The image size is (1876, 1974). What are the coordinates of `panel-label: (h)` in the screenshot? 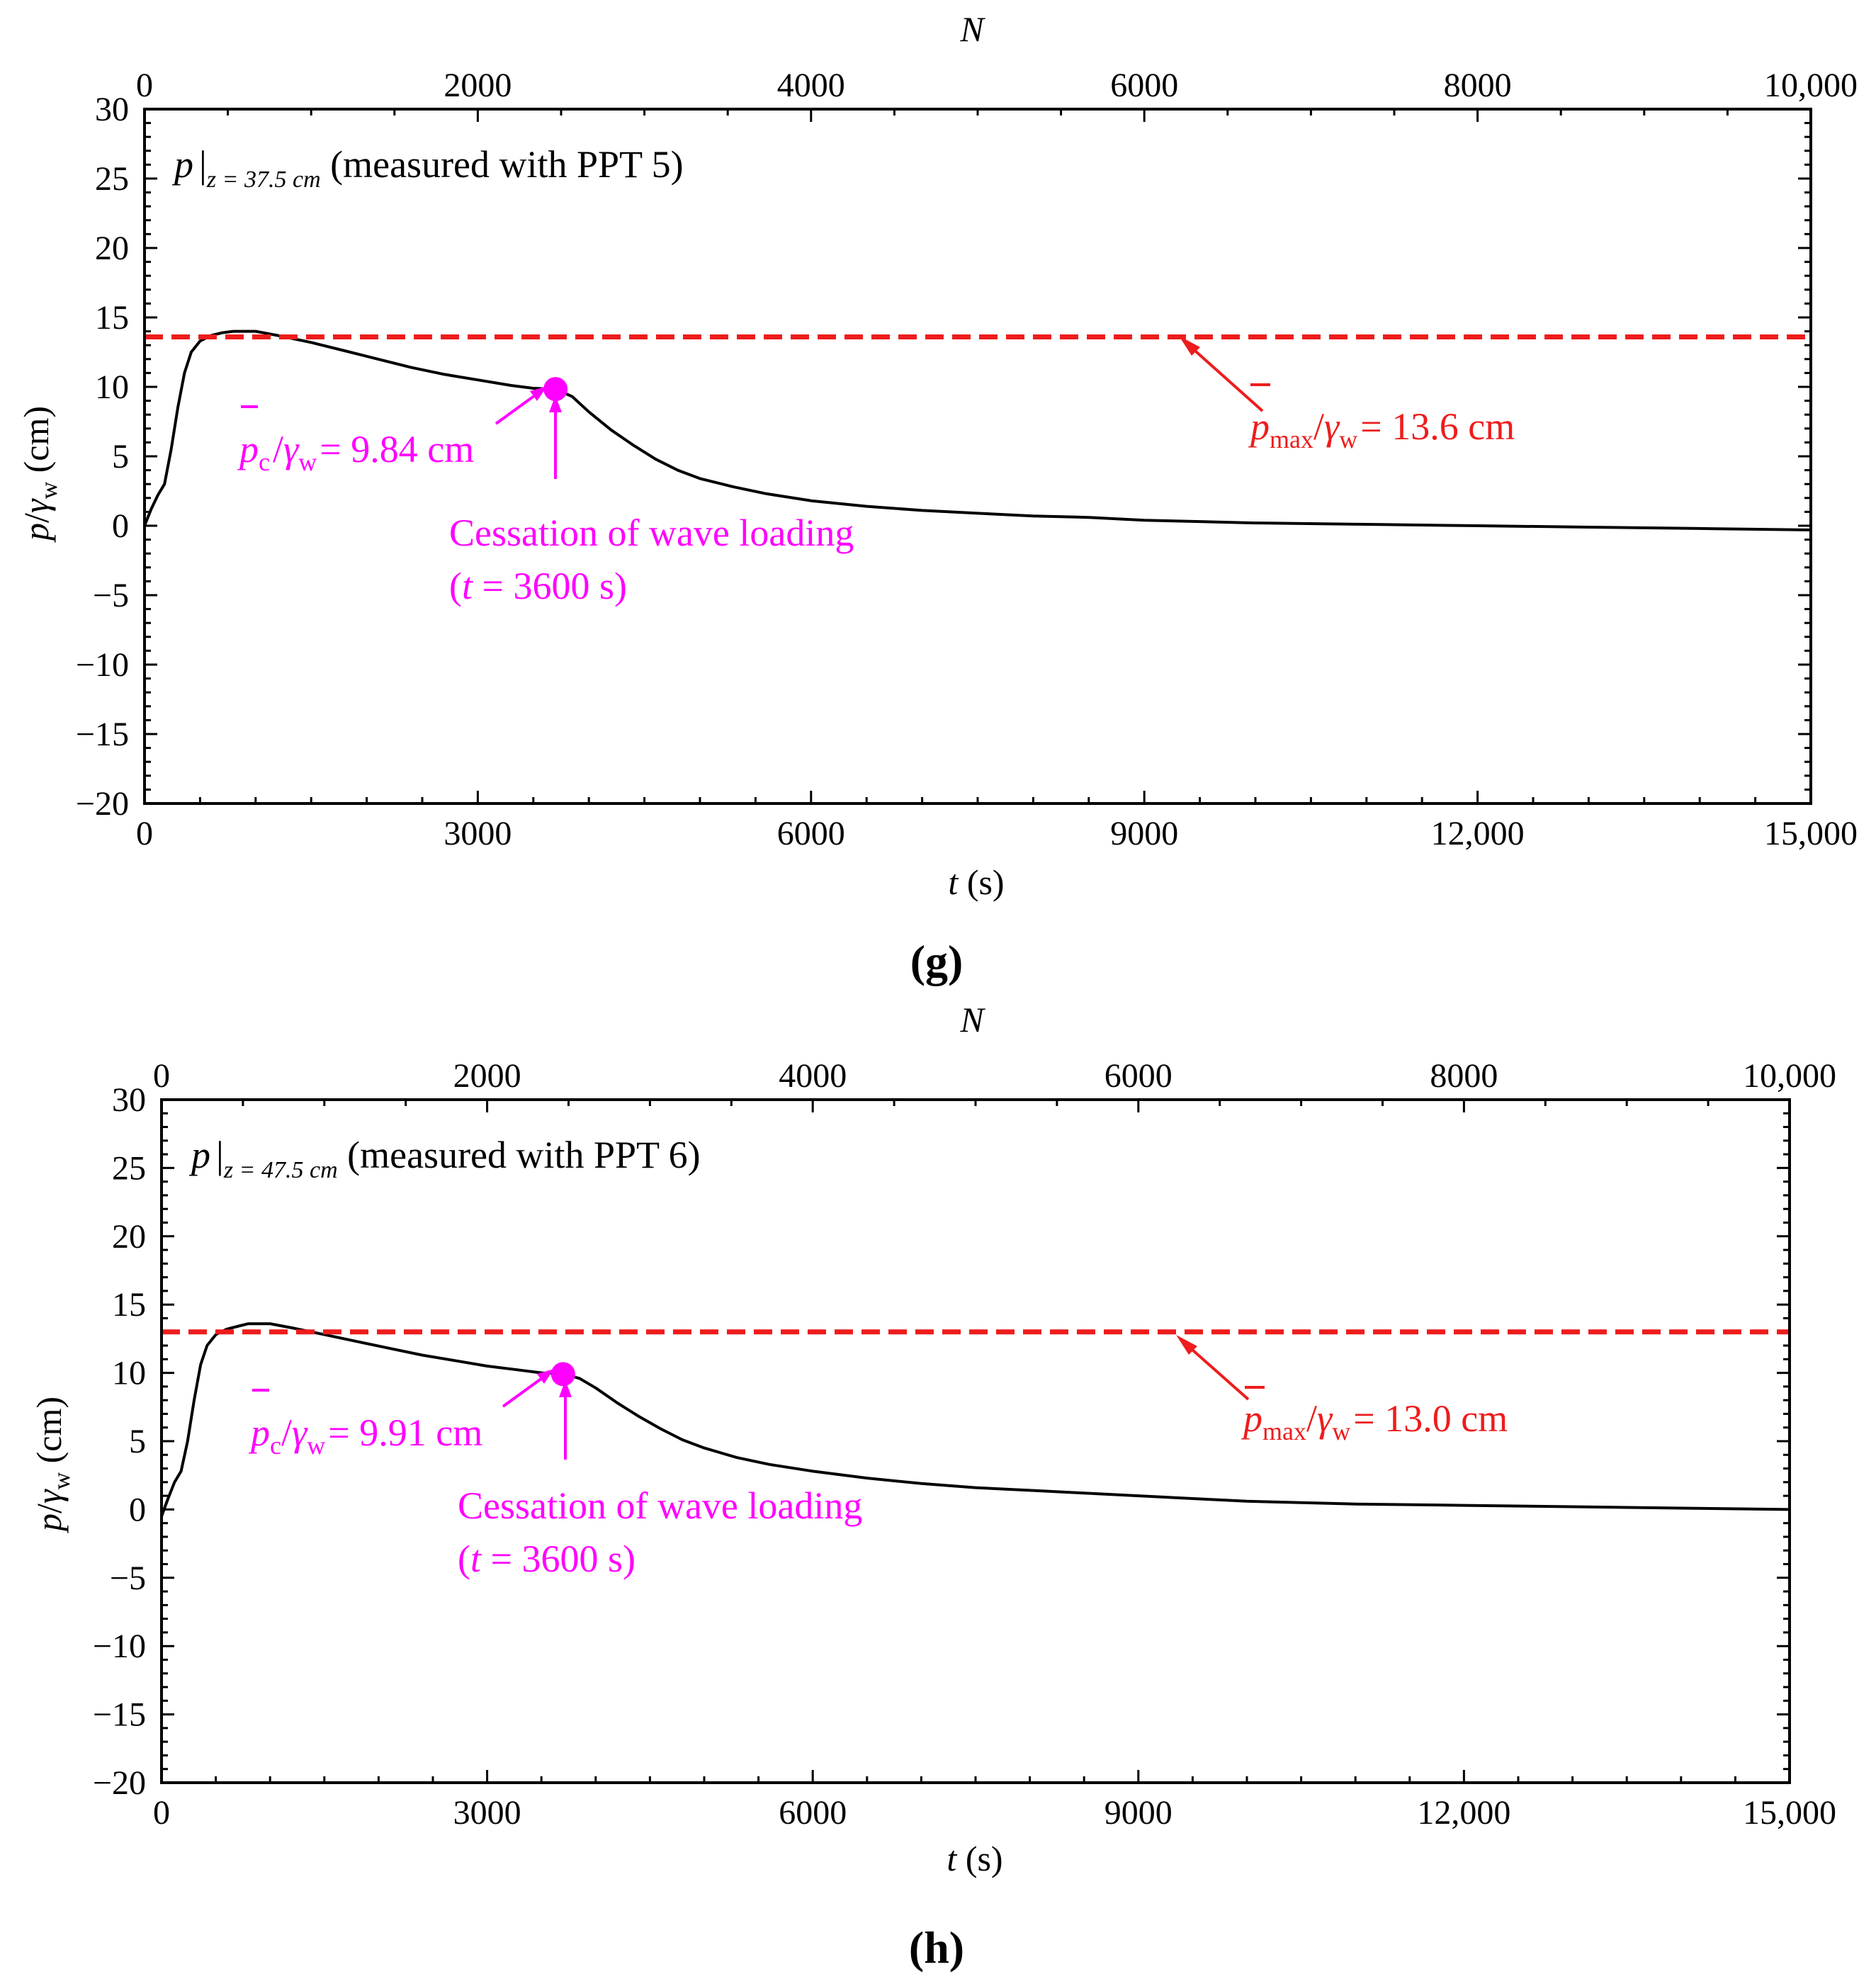 It's located at (937, 1947).